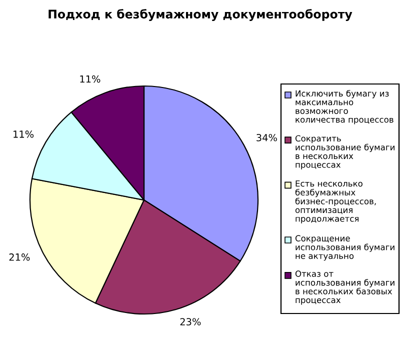 The height and width of the screenshot is (337, 400). What do you see at coordinates (335, 202) in the screenshot?
I see `legend-label: Есть несколько безбумажных бизнес-процессов, оптимизация продолжается` at bounding box center [335, 202].